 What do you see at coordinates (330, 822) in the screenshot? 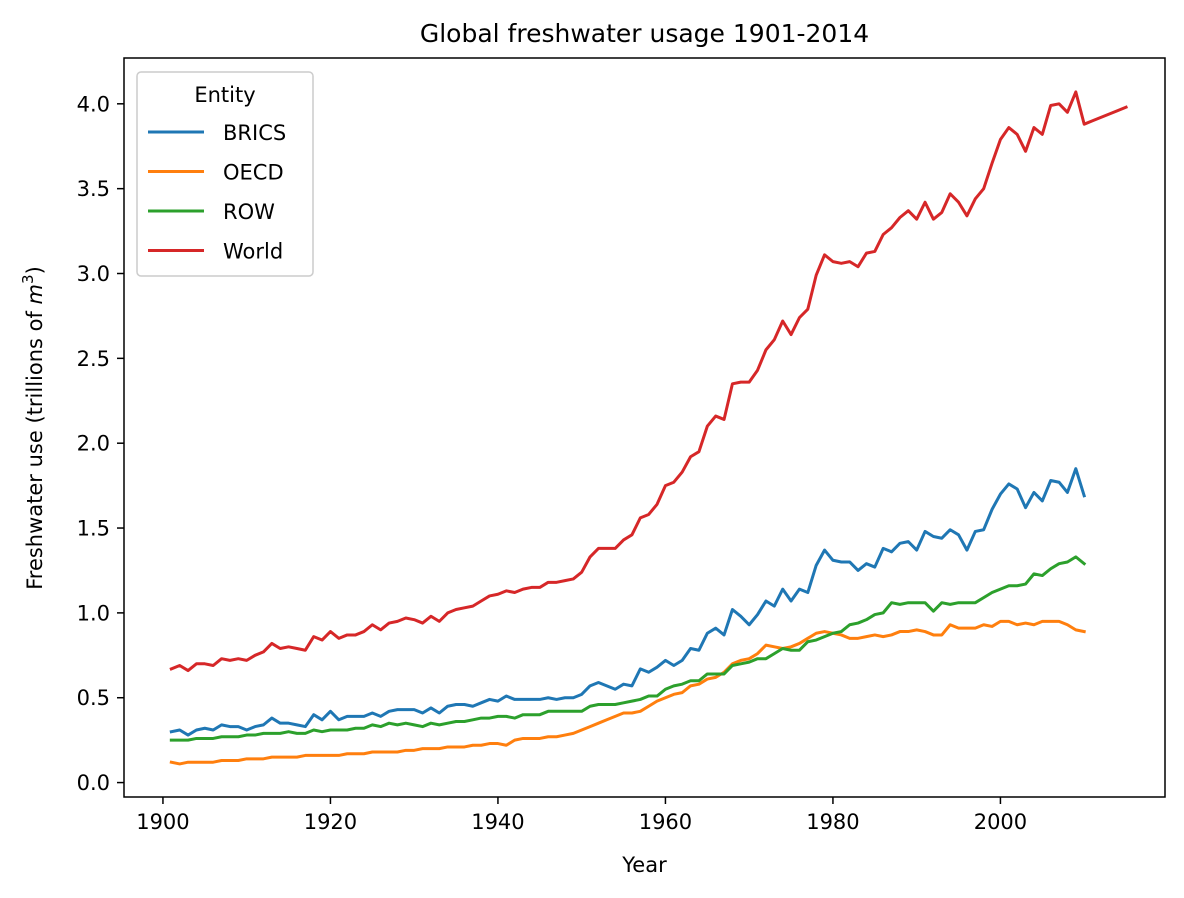
I see `x-tick-label: 1920` at bounding box center [330, 822].